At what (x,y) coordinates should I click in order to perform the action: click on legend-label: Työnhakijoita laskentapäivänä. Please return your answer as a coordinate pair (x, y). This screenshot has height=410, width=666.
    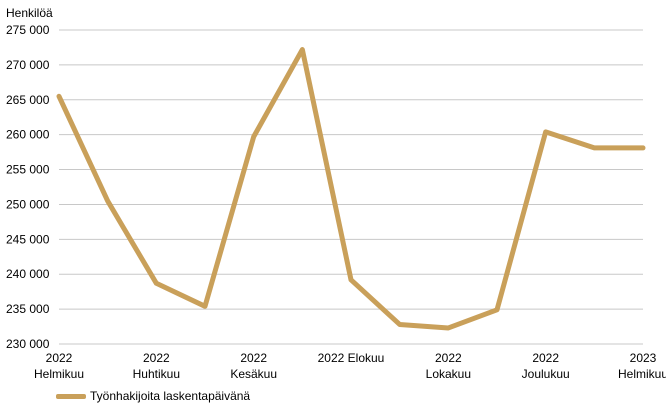
    Looking at the image, I should click on (170, 396).